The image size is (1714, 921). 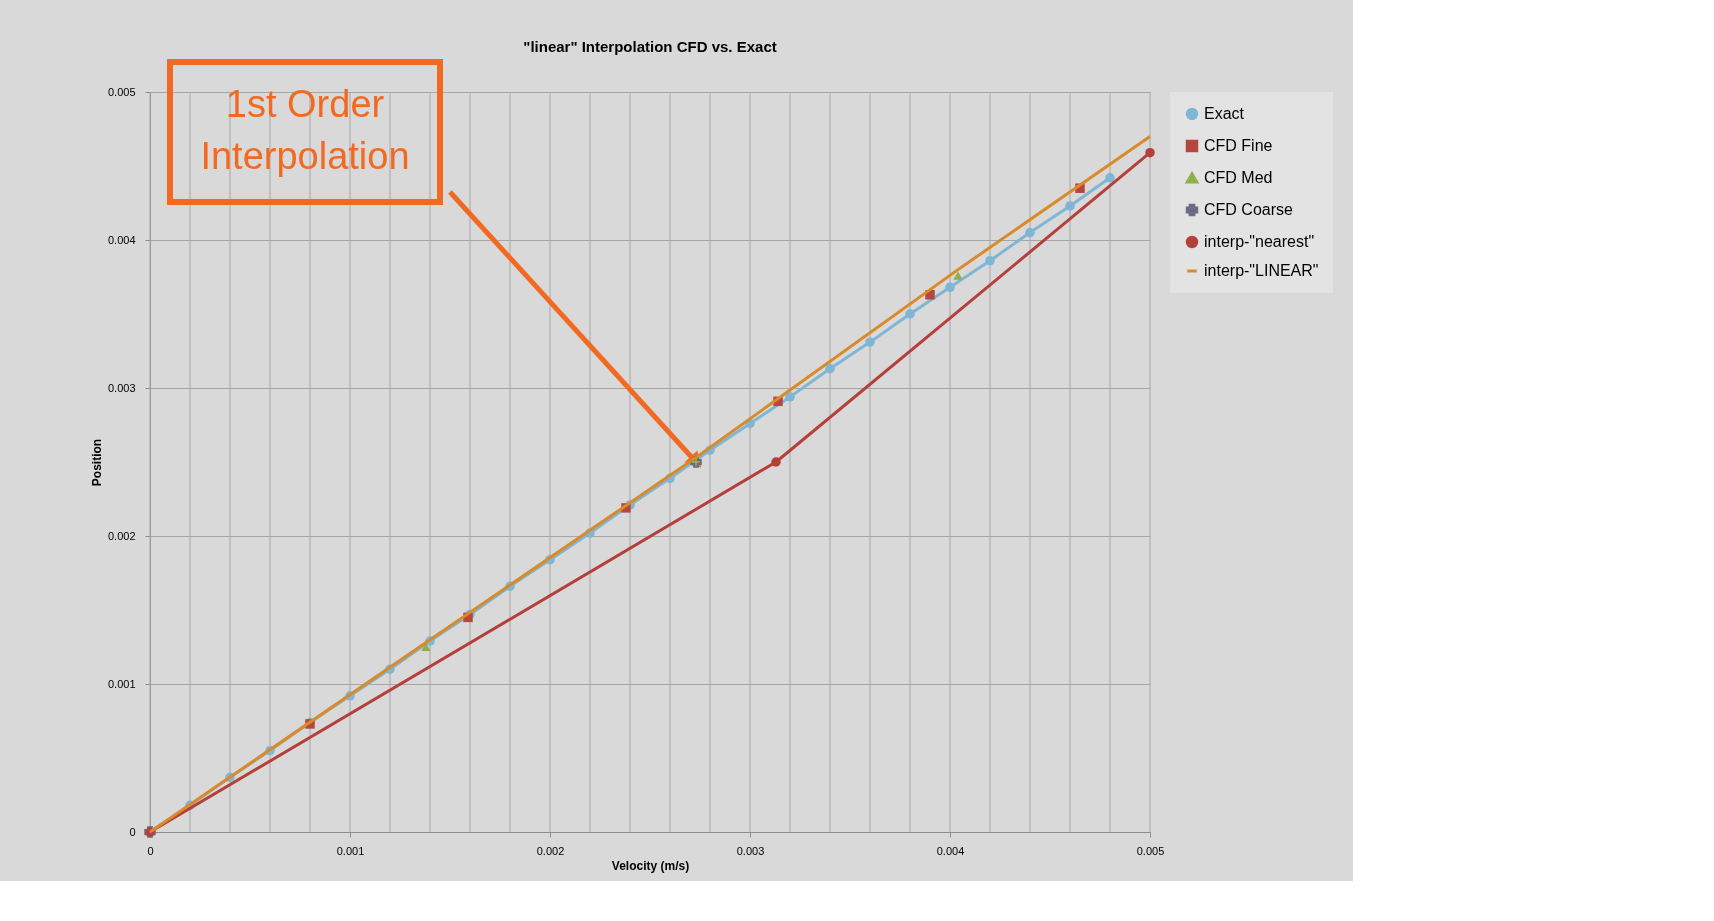 What do you see at coordinates (121, 387) in the screenshot?
I see `y-tick-label: 0.003` at bounding box center [121, 387].